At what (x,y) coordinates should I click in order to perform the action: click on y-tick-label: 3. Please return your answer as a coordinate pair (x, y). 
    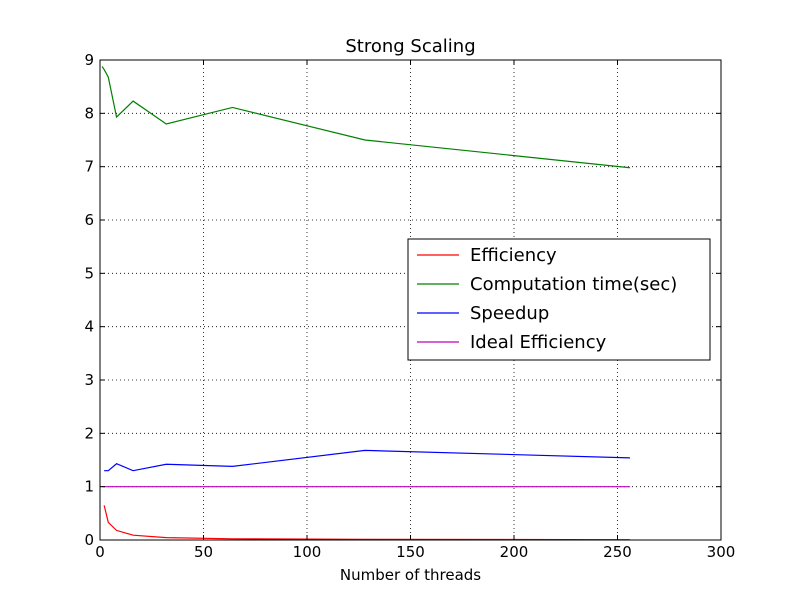
    Looking at the image, I should click on (89, 380).